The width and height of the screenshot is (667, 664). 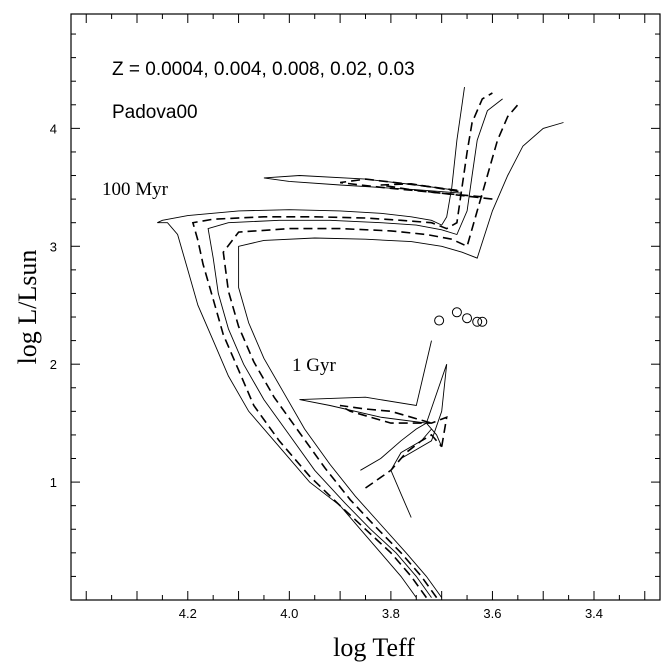 I want to click on x-tick-label: 4.2, so click(x=188, y=613).